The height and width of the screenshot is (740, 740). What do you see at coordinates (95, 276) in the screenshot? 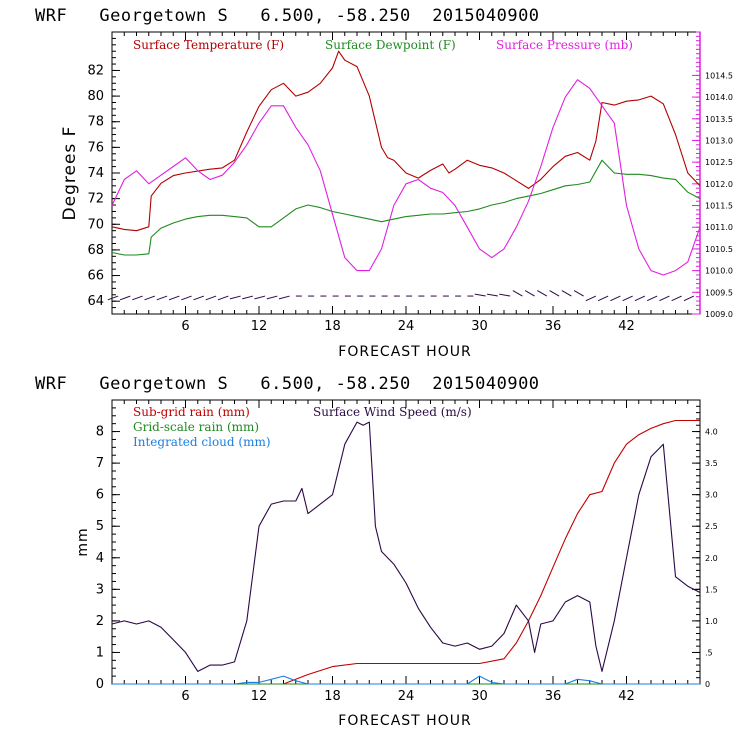
I see `y-tick-label: 66` at bounding box center [95, 276].